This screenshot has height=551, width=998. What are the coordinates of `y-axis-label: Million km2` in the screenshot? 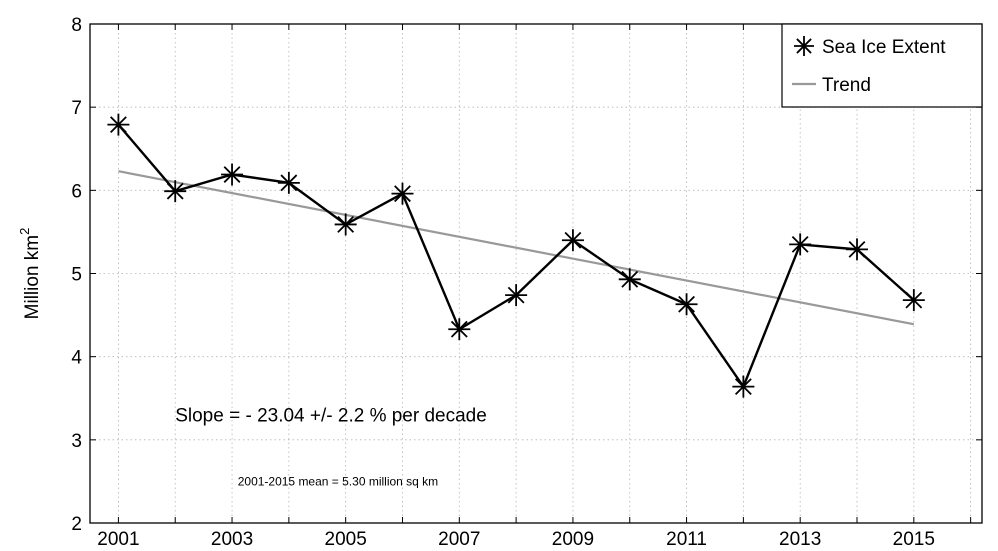 It's located at (30, 274).